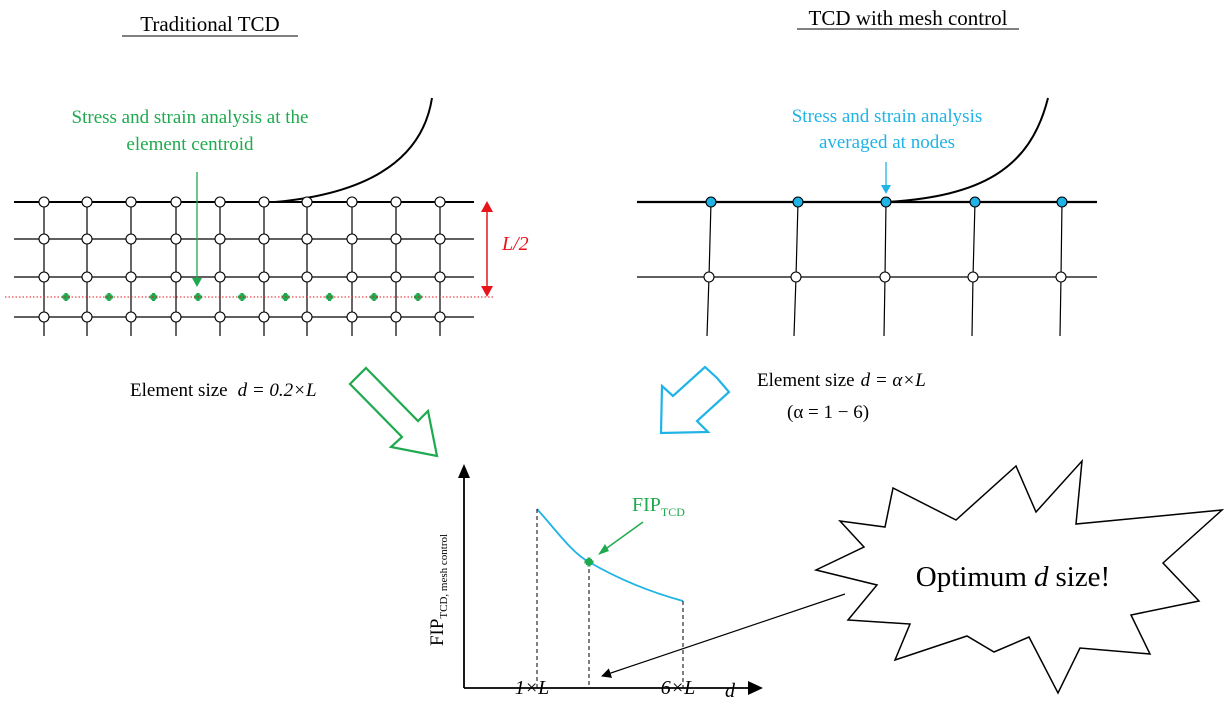  What do you see at coordinates (487, 291) in the screenshot?
I see `dim-arrow-bottom` at bounding box center [487, 291].